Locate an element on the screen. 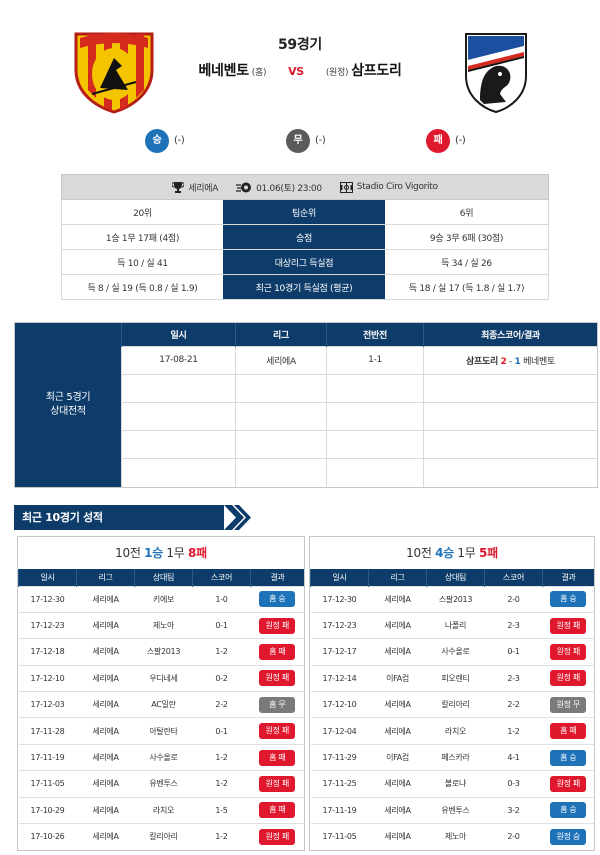  result-badge: 홈 무 is located at coordinates (277, 704).